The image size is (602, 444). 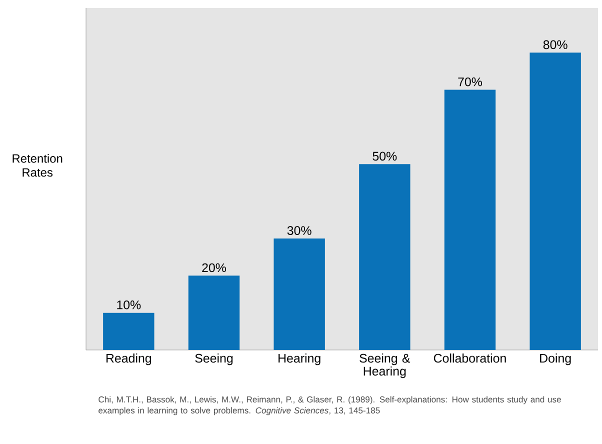 I want to click on x-tick-label: Hearing, so click(x=299, y=360).